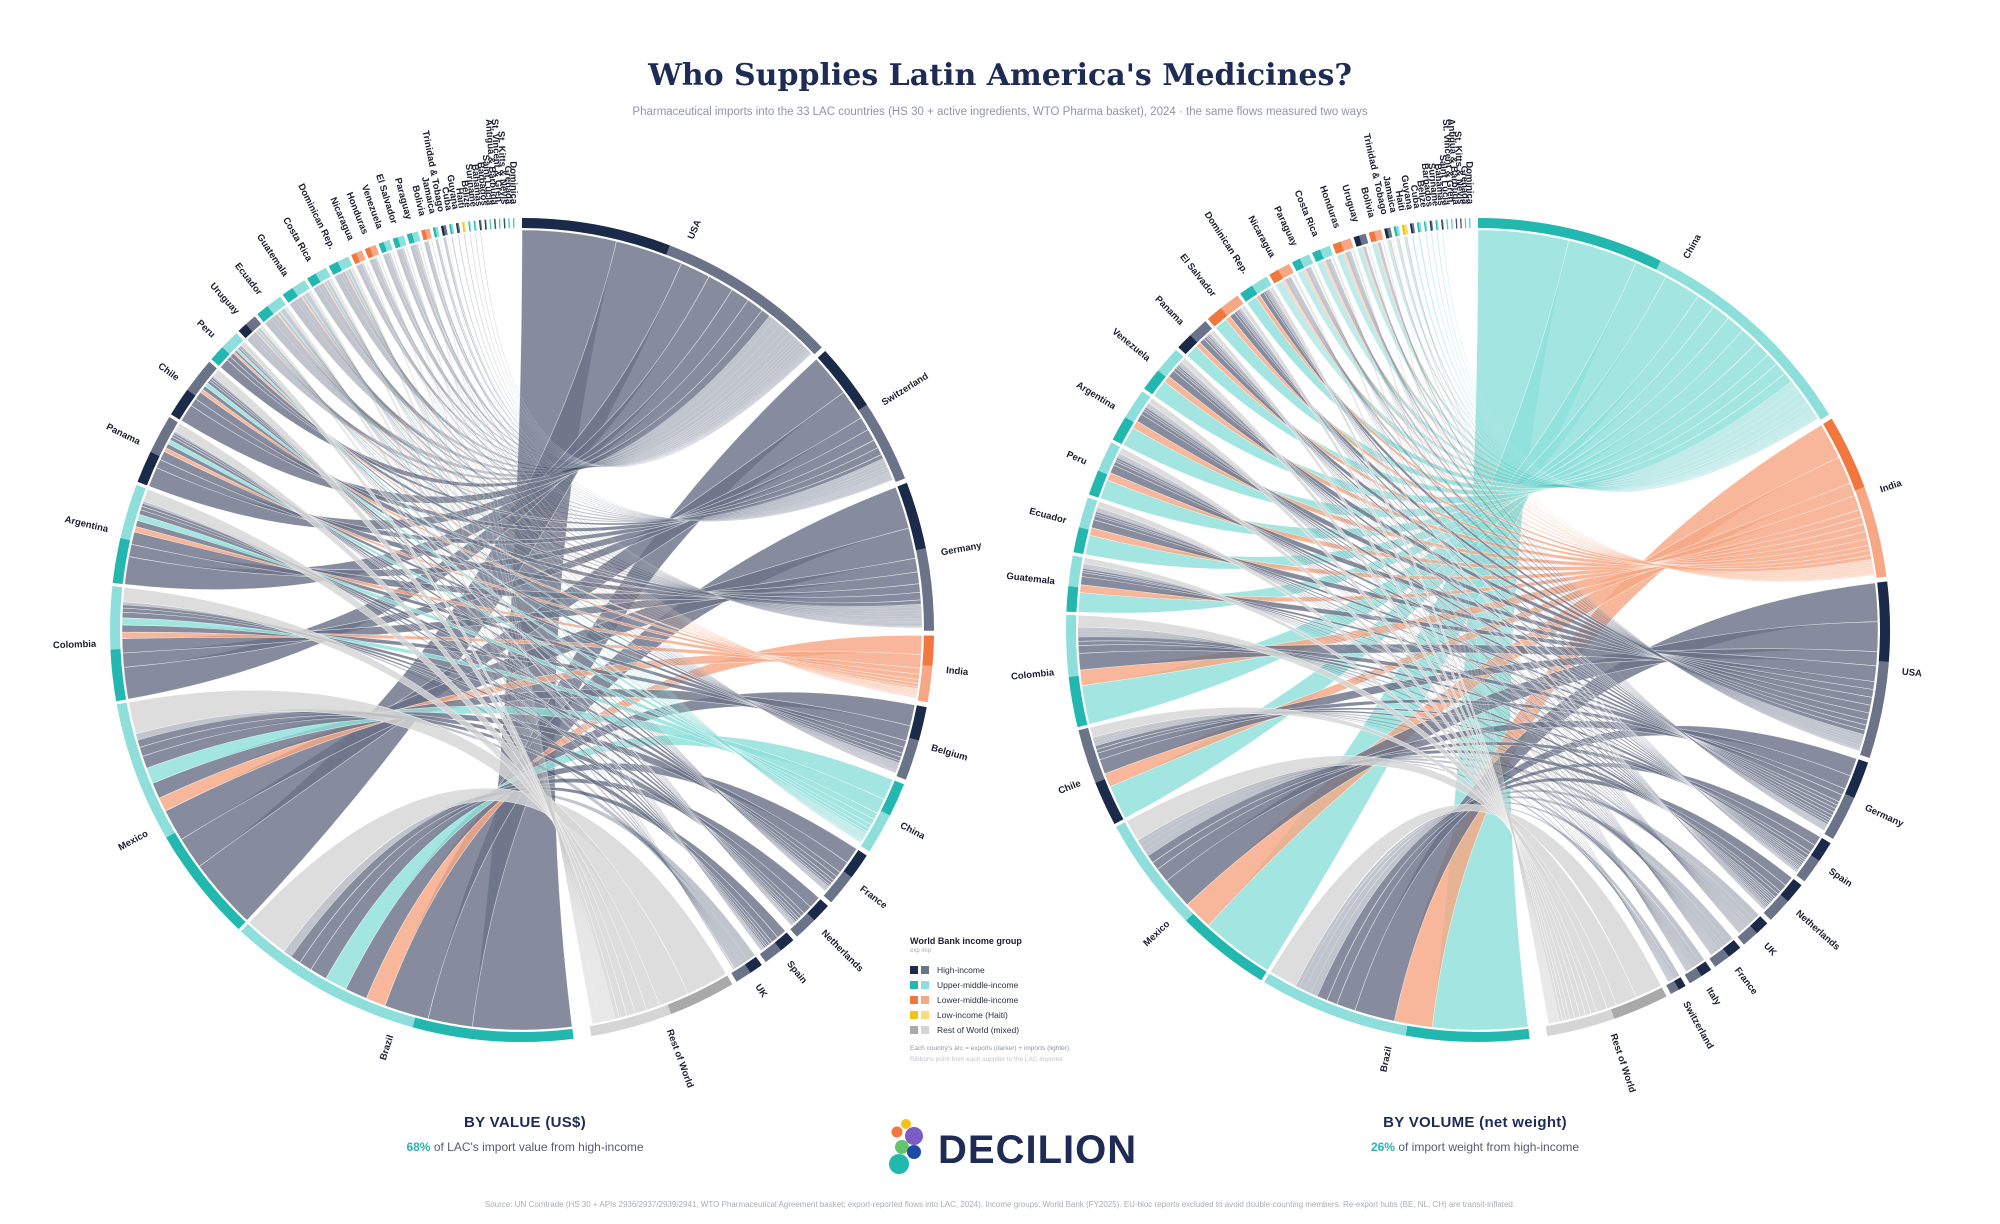  I want to click on ribbon-spain-to-costa-rica, so click(1563, 565).